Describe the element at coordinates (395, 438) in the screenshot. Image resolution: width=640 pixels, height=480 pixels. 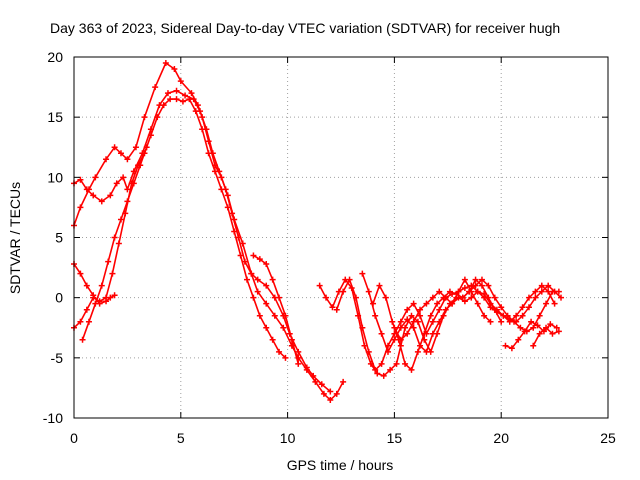
I see `x-tick-label: 15` at that location.